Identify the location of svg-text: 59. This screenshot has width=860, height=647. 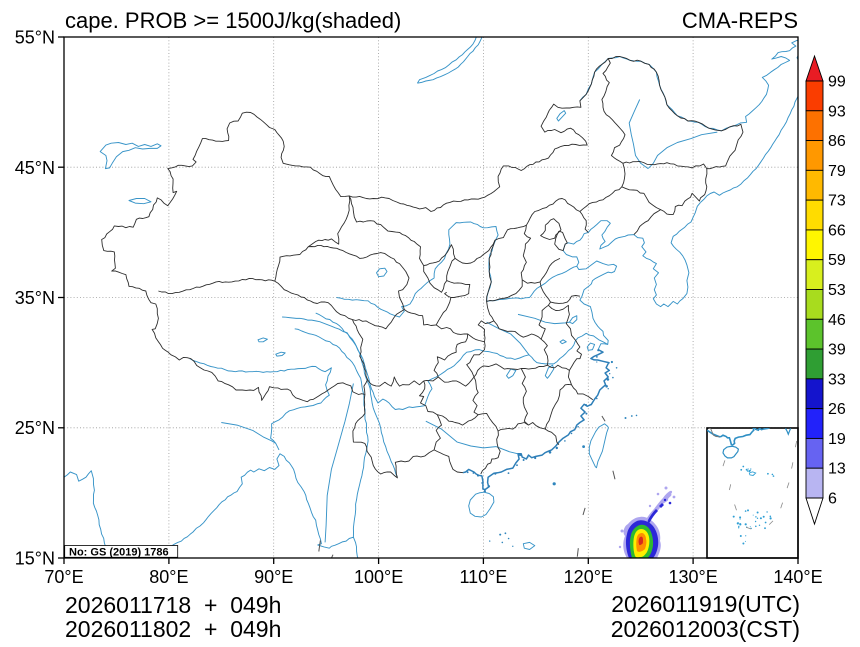
(837, 260).